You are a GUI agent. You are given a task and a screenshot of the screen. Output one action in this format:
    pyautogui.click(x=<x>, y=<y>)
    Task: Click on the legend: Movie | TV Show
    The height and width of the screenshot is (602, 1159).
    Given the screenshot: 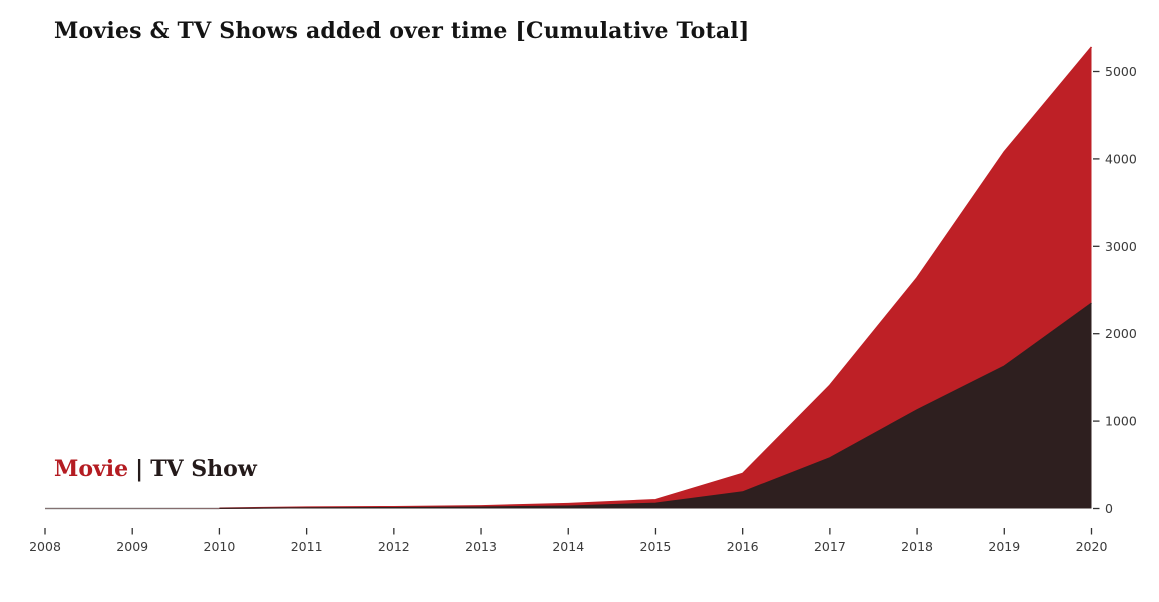 What is the action you would take?
    pyautogui.click(x=155, y=469)
    